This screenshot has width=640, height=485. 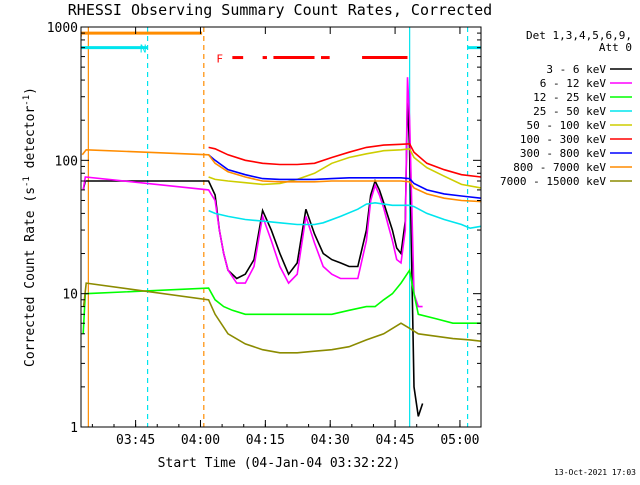 What do you see at coordinates (615, 47) in the screenshot?
I see `legend-header-line2: Att 0` at bounding box center [615, 47].